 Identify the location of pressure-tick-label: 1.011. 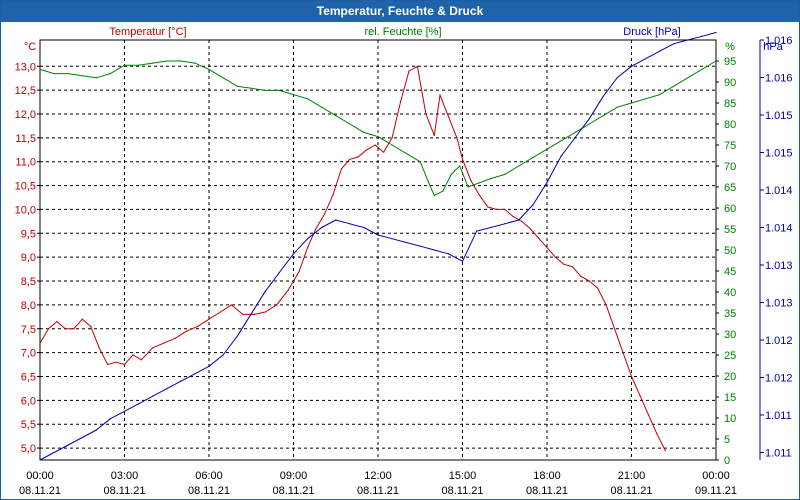
(778, 416).